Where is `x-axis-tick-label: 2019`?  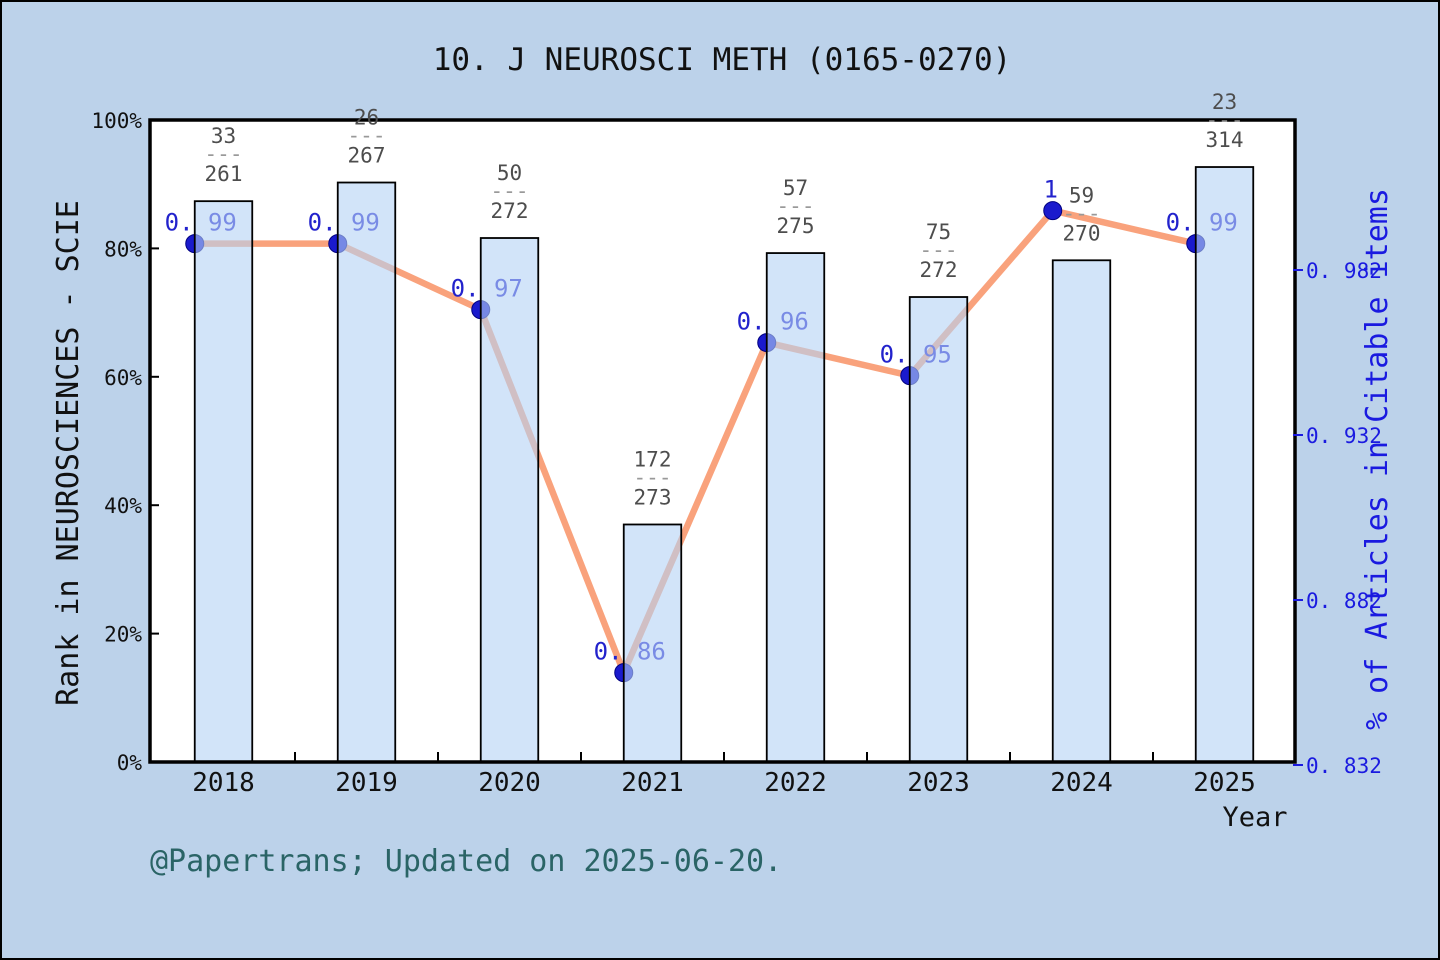
x-axis-tick-label: 2019 is located at coordinates (366, 783).